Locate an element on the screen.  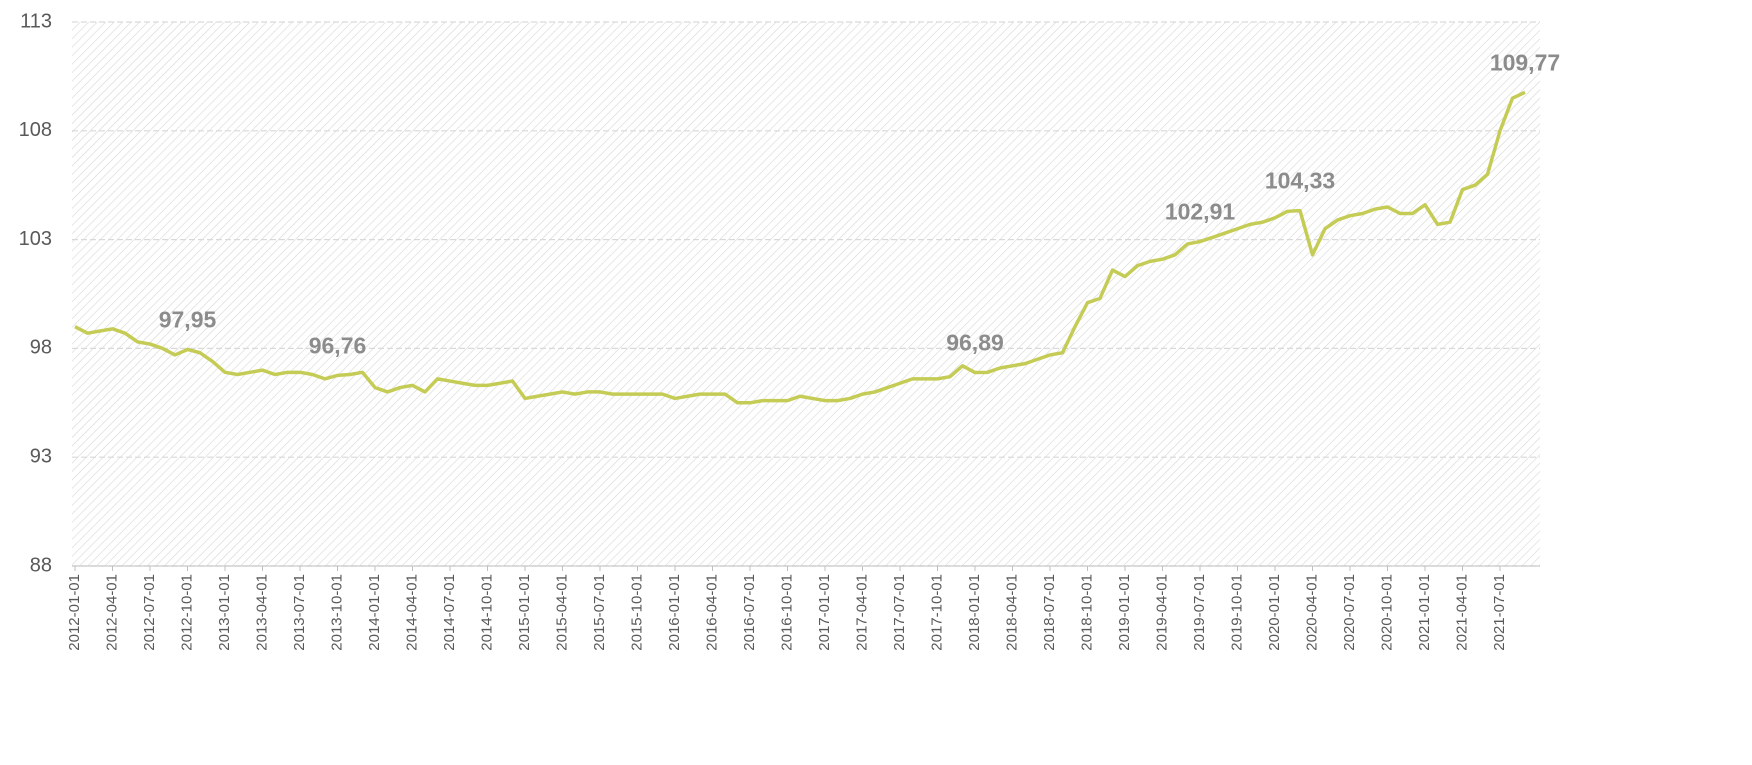
x-tick-label: 2017-01-01 is located at coordinates (824, 612).